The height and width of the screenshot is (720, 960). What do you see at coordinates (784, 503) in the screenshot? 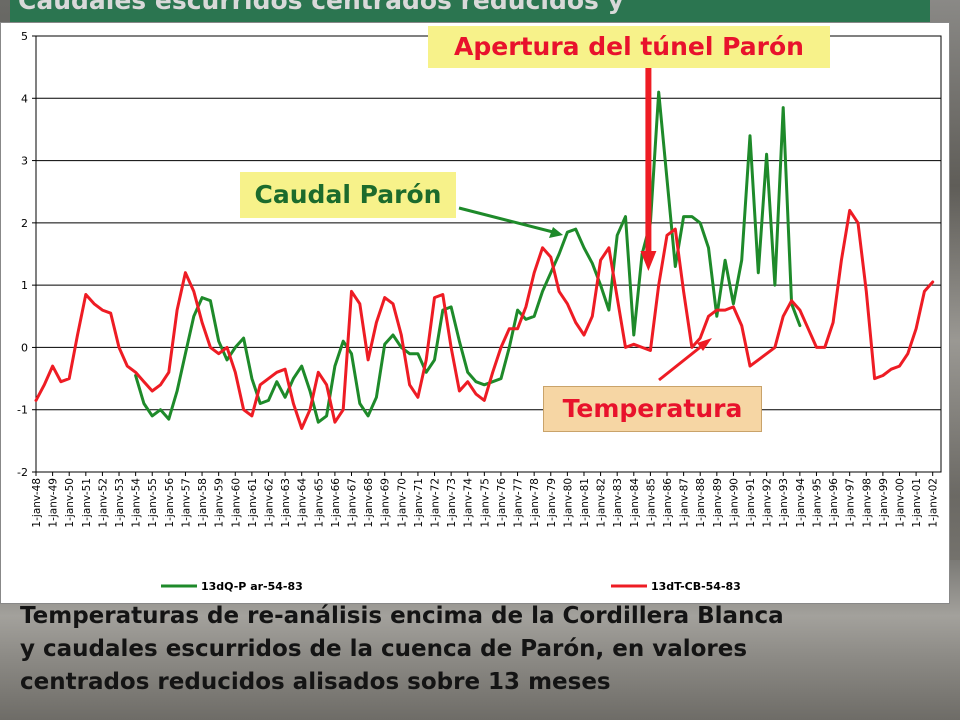
I see `x-tick-label: 1-janv-93` at bounding box center [784, 503].